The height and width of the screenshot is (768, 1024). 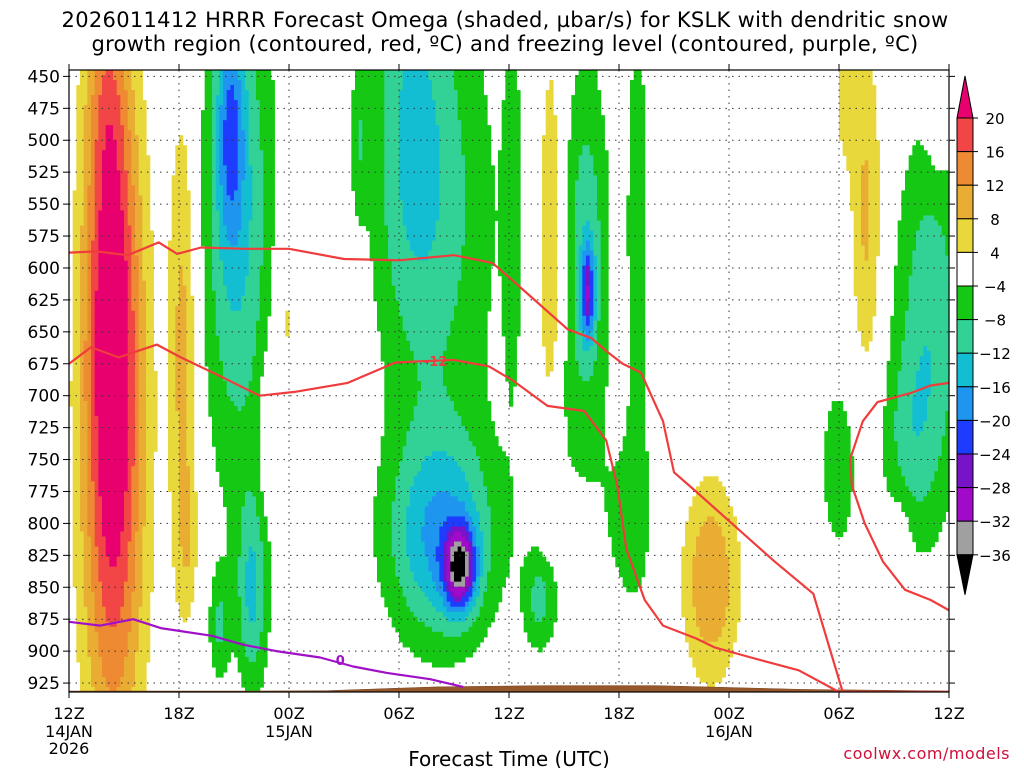 I want to click on x-tick-label: 18Z, so click(x=618, y=713).